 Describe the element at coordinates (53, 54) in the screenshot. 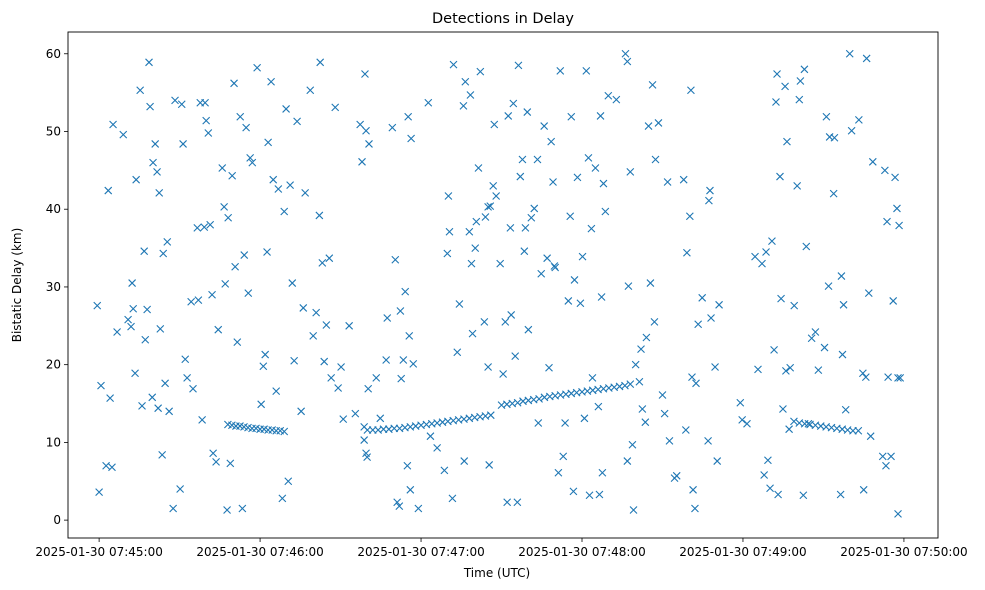

I see `y-tick-label: 60` at that location.